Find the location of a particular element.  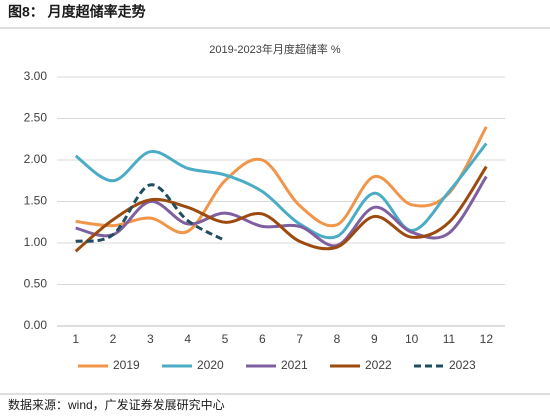

x-tick-label: 9 is located at coordinates (374, 339).